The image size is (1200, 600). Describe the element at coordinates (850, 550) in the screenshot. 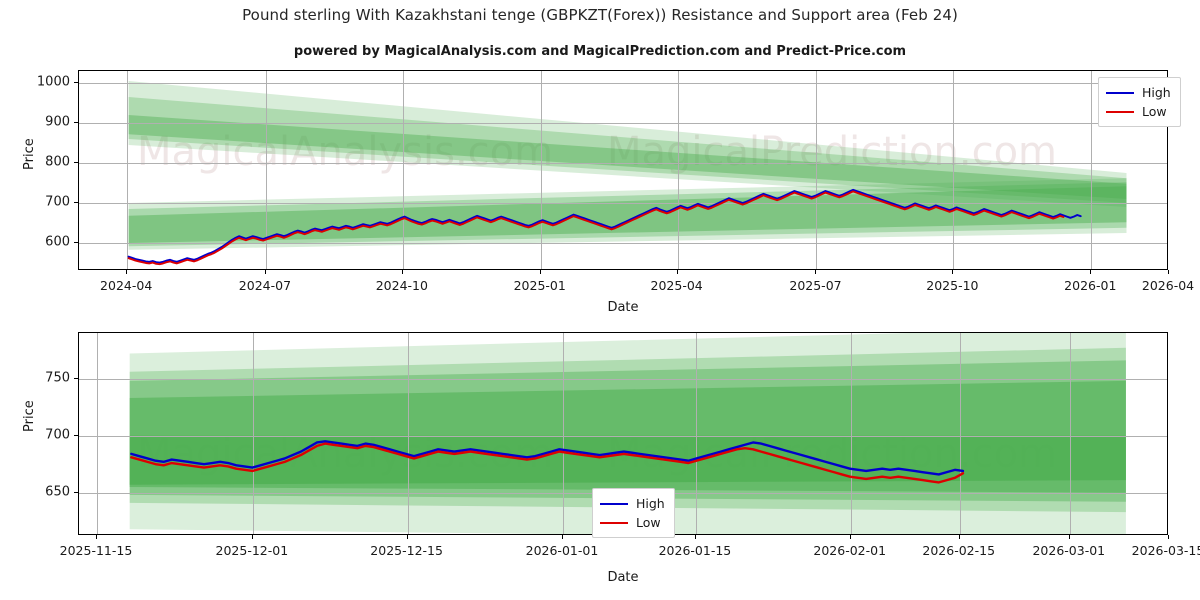

I see `detail-x-tick-2026-02-01: 2026-02-01` at that location.